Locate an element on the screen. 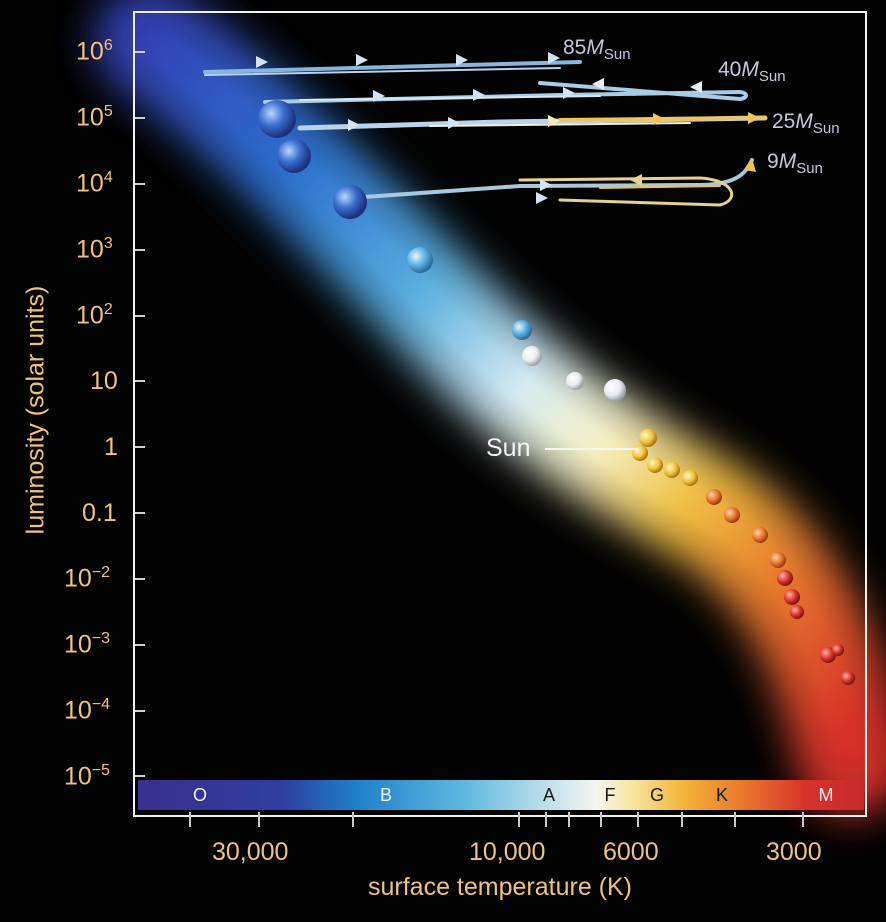  y-tick-10: 10 is located at coordinates (104, 381).